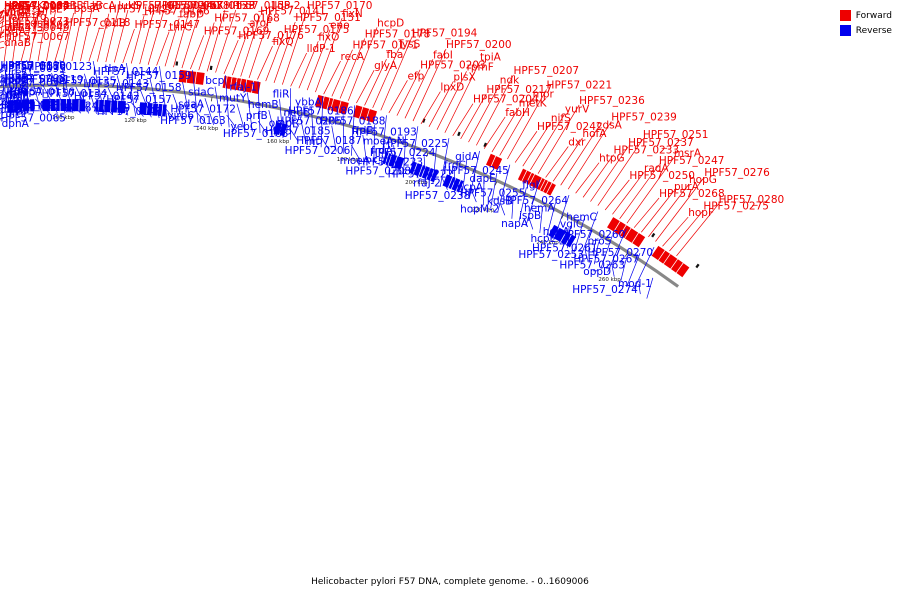  I want to click on forward-gene-label: HPF57_0147, so click(167, 25).